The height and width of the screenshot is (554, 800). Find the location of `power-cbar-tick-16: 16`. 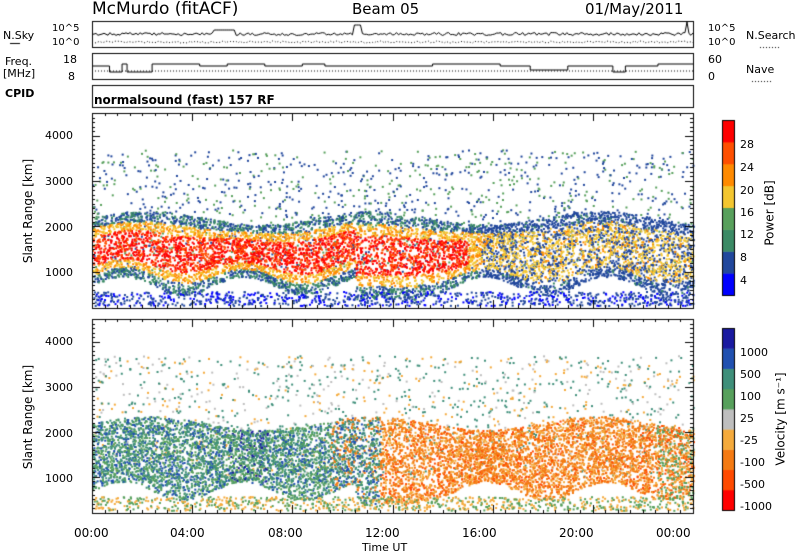

power-cbar-tick-16: 16 is located at coordinates (747, 212).